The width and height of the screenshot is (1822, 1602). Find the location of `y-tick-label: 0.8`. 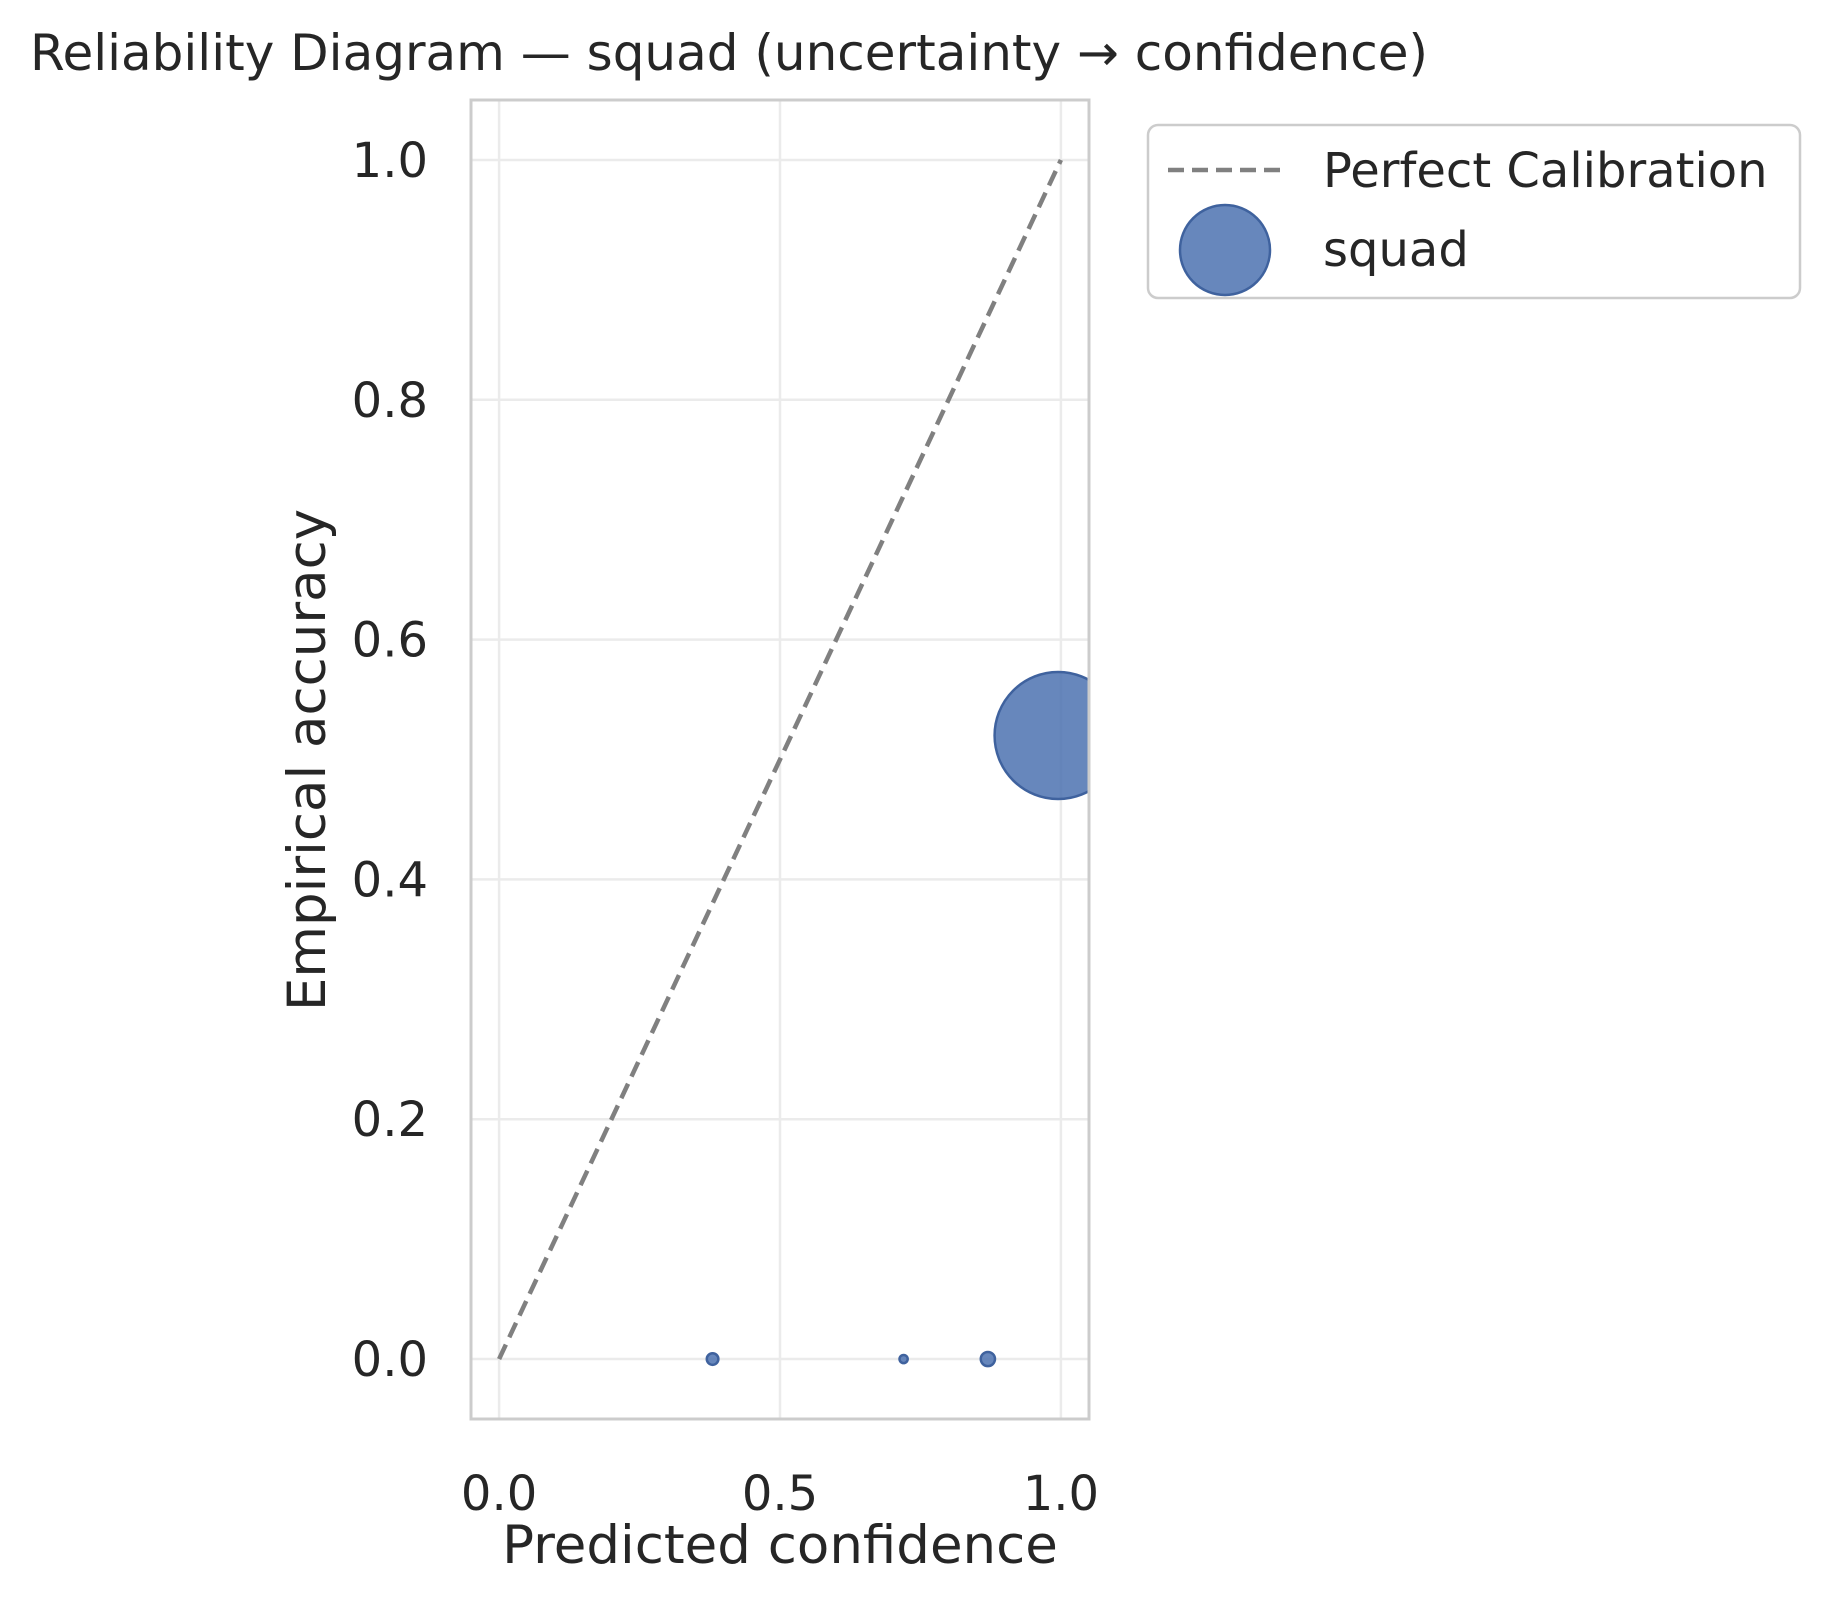

y-tick-label: 0.8 is located at coordinates (390, 401).